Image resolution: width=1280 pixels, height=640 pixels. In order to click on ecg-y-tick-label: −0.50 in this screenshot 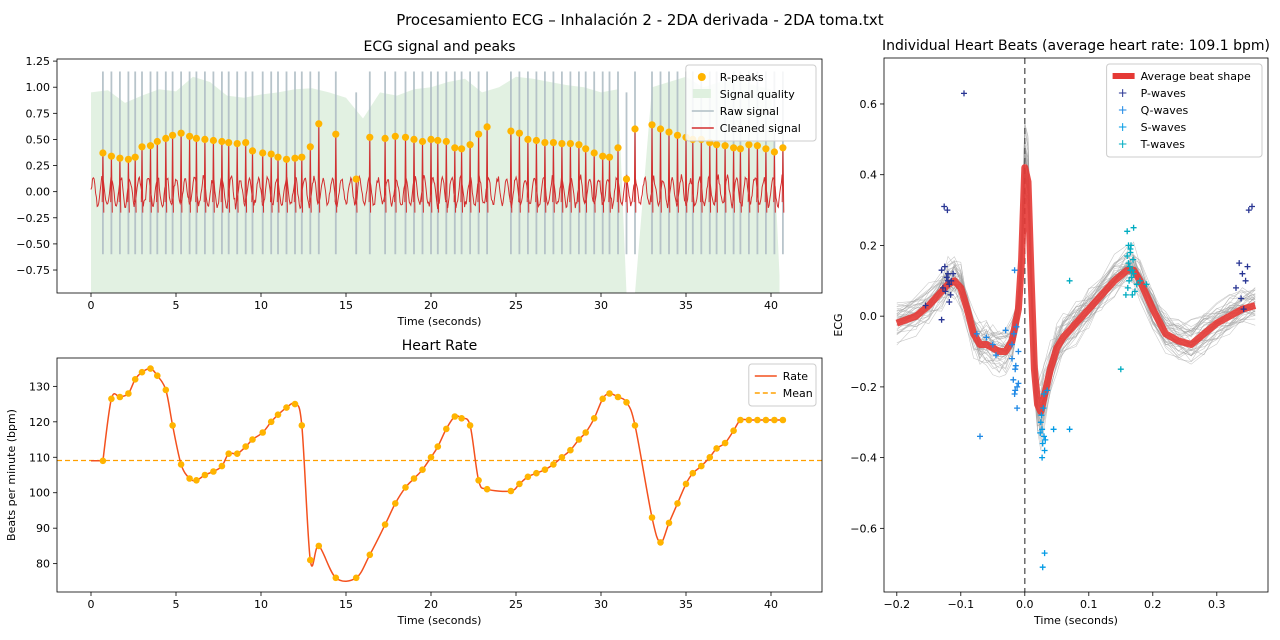, I will do `click(33, 244)`.